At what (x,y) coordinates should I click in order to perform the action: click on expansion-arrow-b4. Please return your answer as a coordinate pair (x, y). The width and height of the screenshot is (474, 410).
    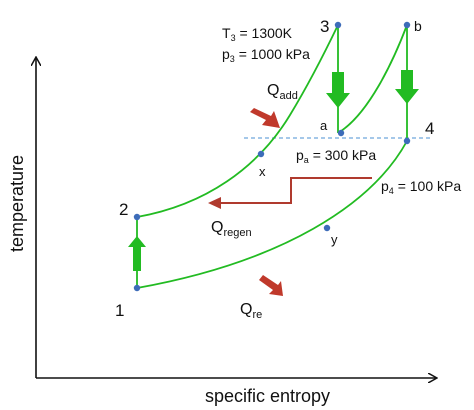
    Looking at the image, I should click on (407, 87).